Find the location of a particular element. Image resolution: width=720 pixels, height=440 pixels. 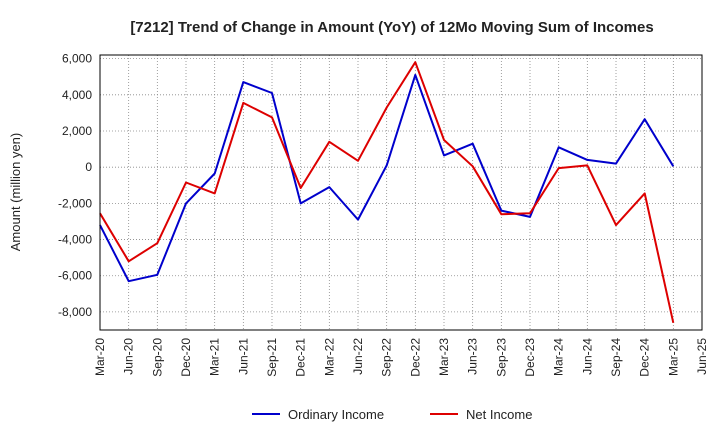

x-tick-label: Jun-23 is located at coordinates (473, 356).